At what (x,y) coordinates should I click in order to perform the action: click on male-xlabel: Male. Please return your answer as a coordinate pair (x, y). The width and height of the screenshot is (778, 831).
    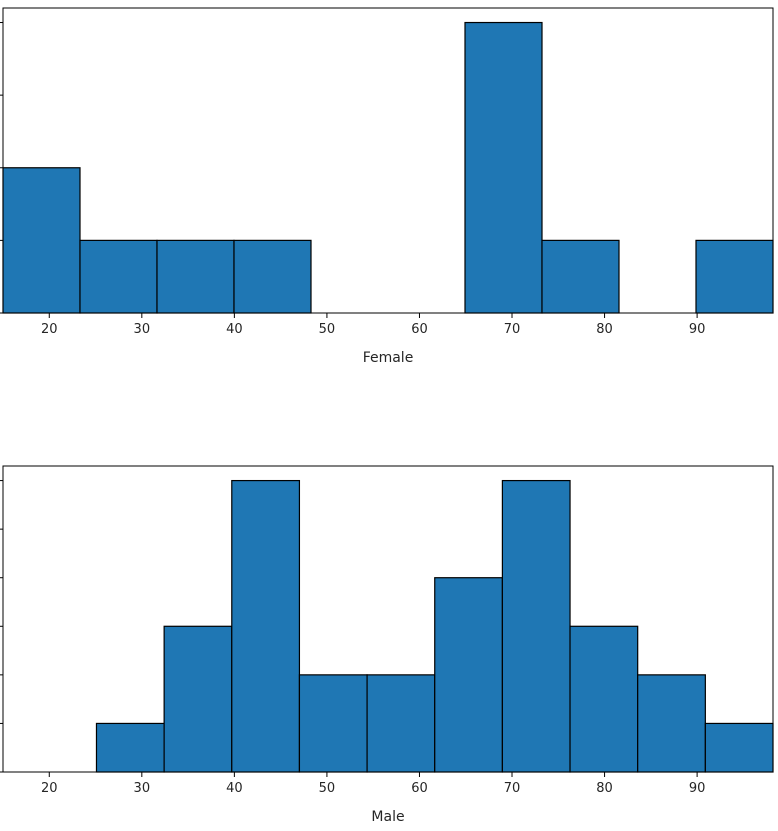
    Looking at the image, I should click on (387, 817).